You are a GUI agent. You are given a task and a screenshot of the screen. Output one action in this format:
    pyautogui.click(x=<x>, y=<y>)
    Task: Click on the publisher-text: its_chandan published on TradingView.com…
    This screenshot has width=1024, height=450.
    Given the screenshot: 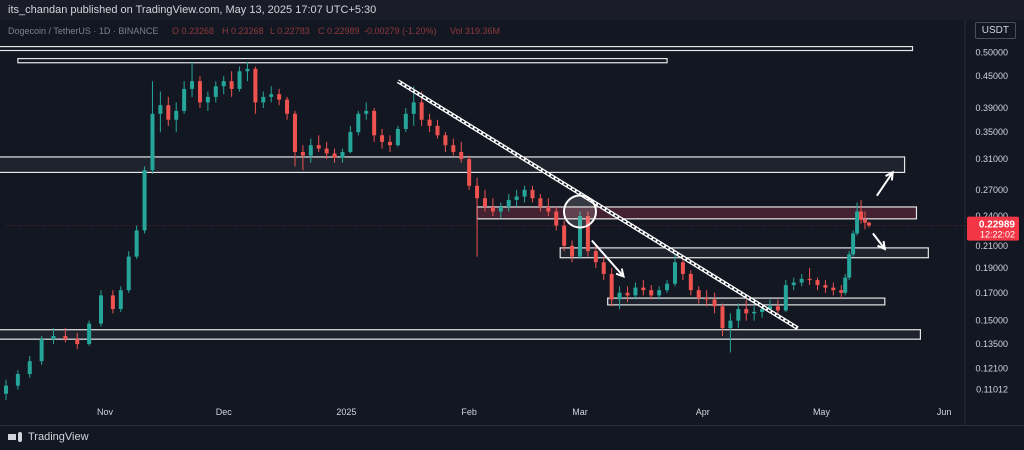 What is the action you would take?
    pyautogui.click(x=192, y=10)
    